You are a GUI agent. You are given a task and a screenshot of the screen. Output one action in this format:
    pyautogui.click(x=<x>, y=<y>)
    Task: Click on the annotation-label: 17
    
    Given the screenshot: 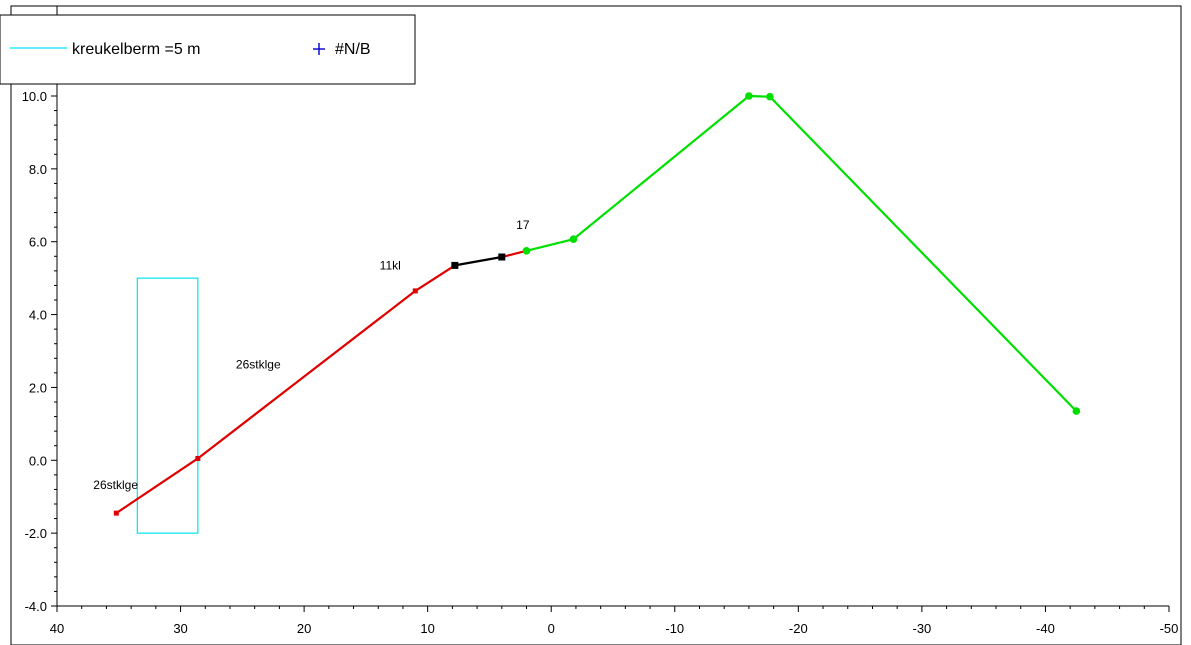 What is the action you would take?
    pyautogui.click(x=523, y=225)
    